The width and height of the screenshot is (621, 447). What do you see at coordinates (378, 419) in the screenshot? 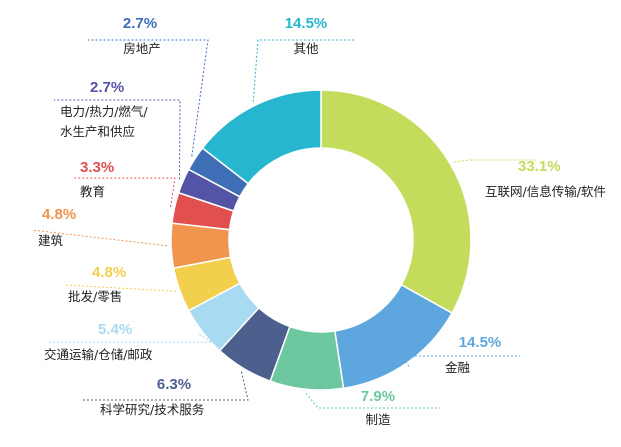
I see `slice-category-label-3: 制造` at bounding box center [378, 419].